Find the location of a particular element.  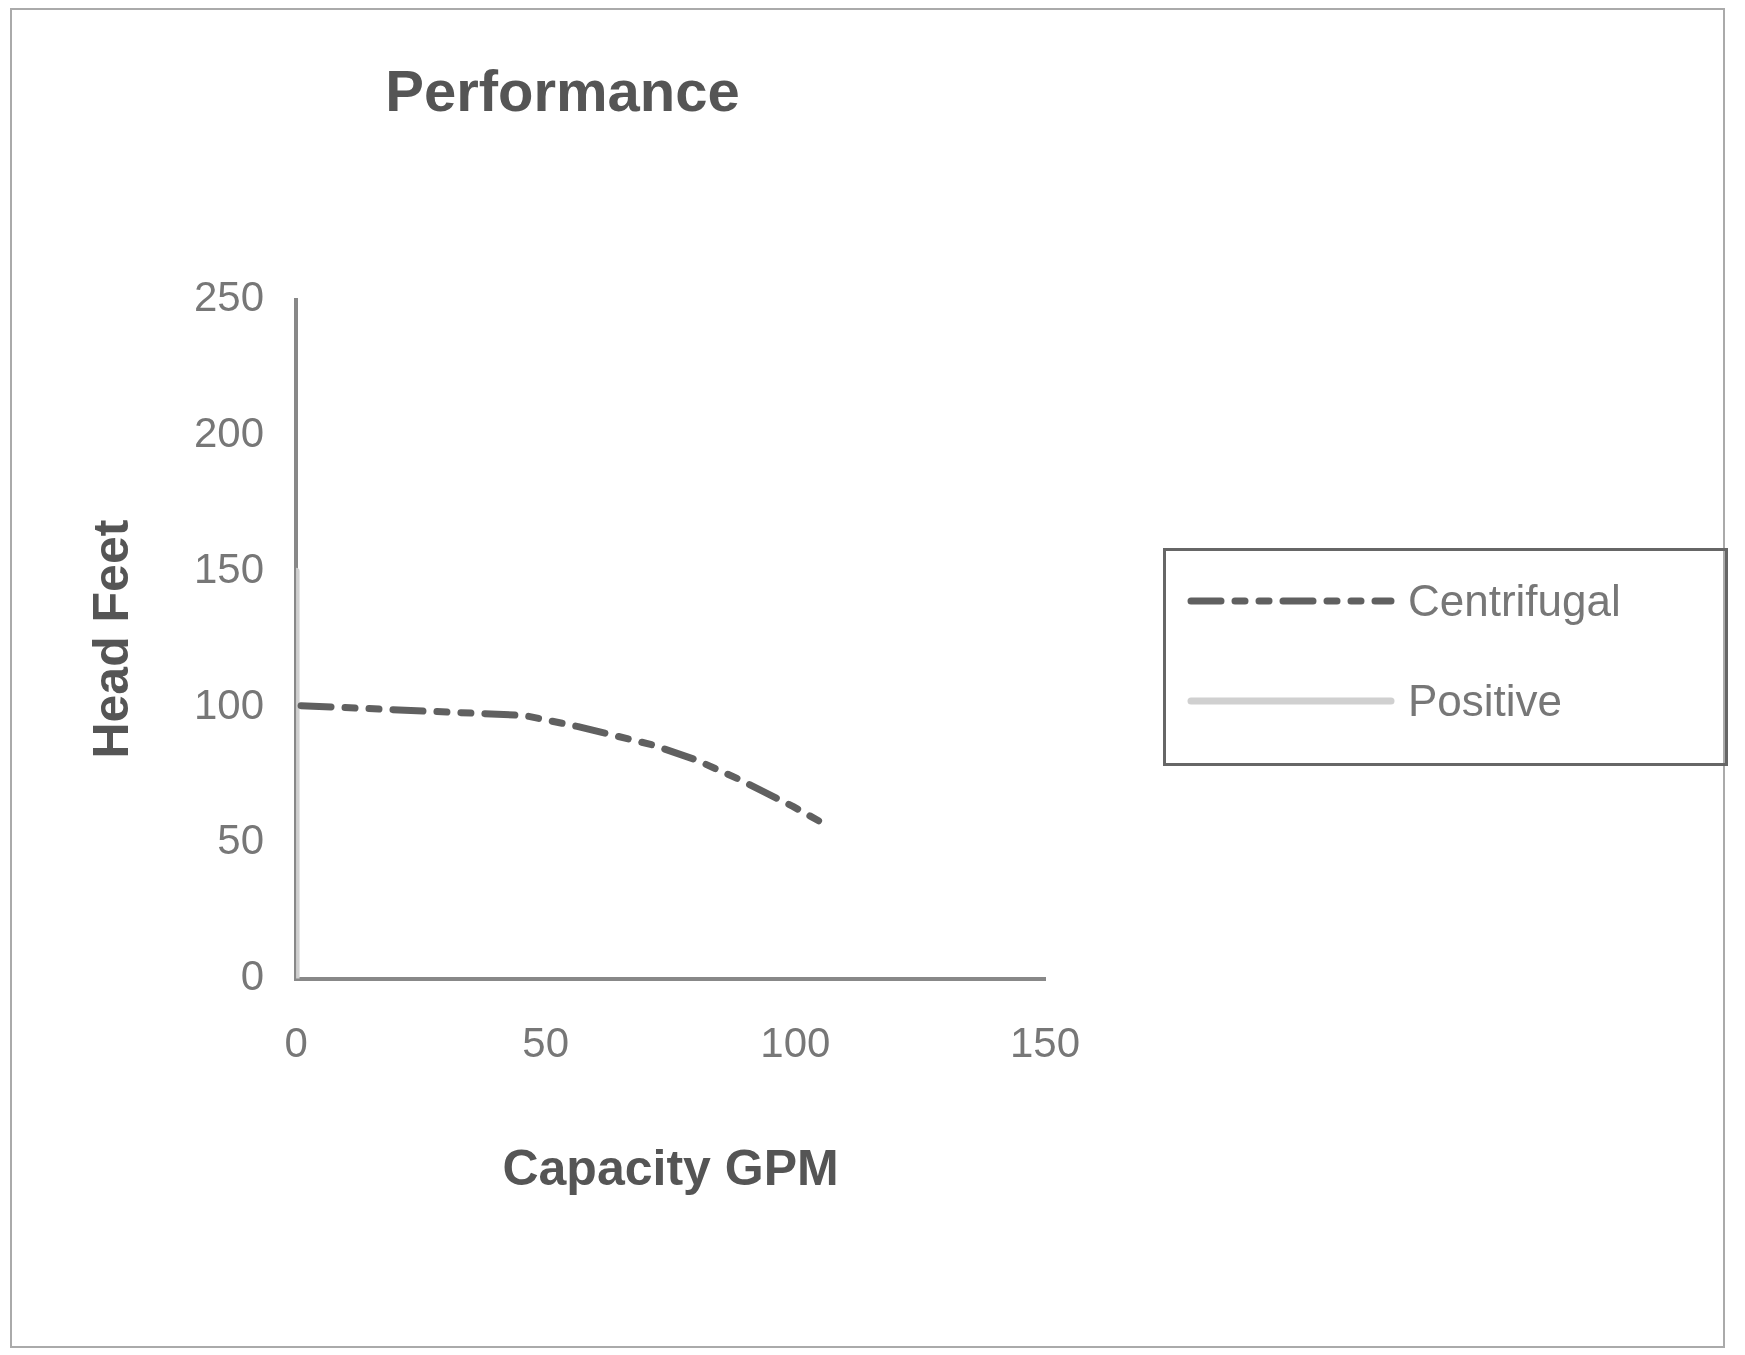

chart-title: Performance is located at coordinates (562, 90).